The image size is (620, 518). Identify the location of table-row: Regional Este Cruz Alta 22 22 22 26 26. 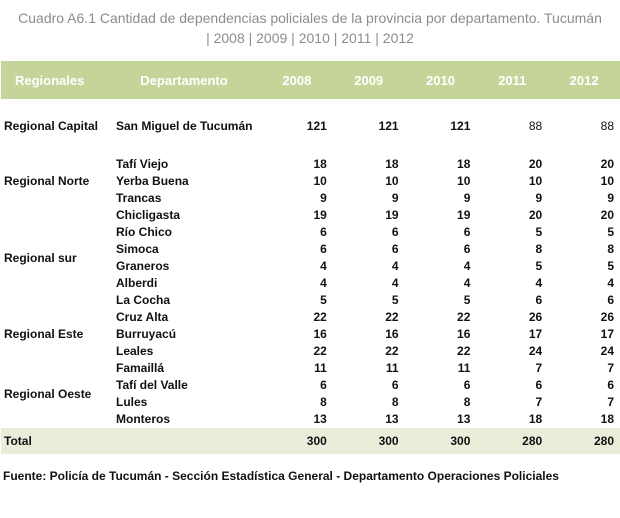
(310, 325).